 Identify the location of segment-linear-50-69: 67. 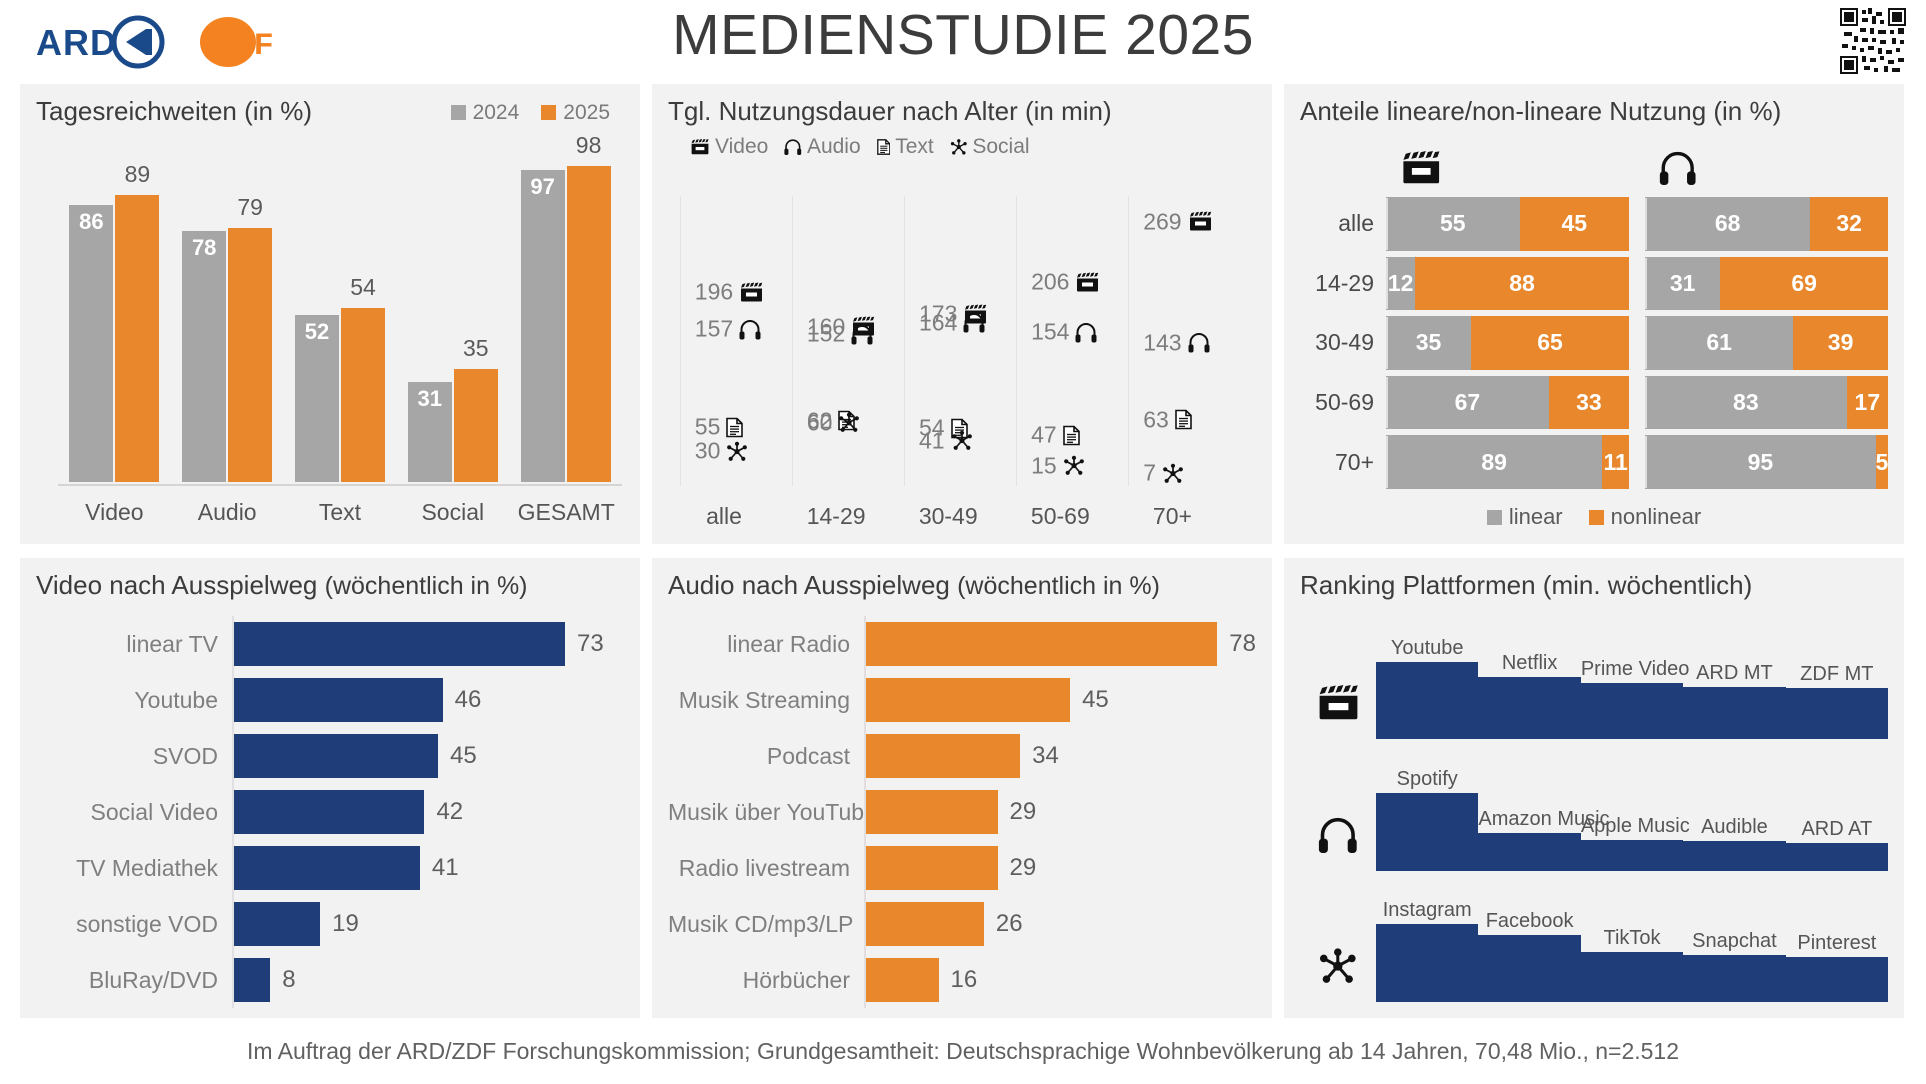
(1467, 402).